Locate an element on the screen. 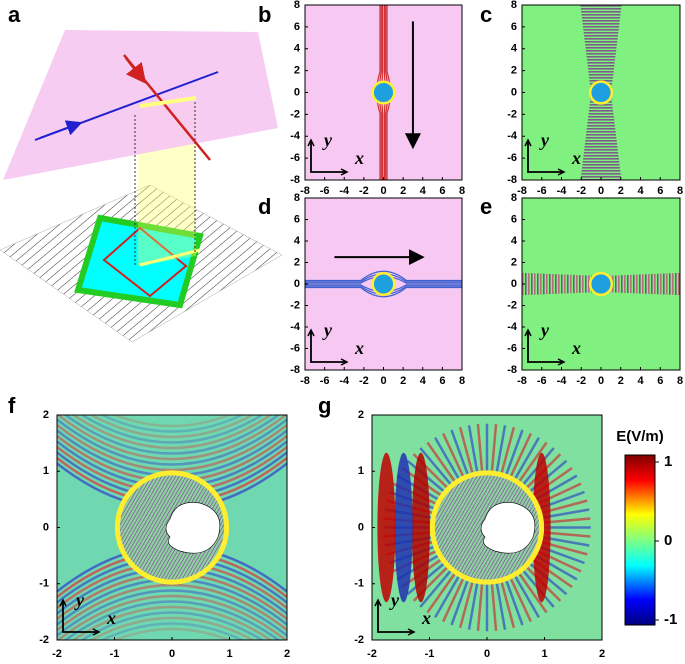  y-tick-label: 1 is located at coordinates (46, 471).